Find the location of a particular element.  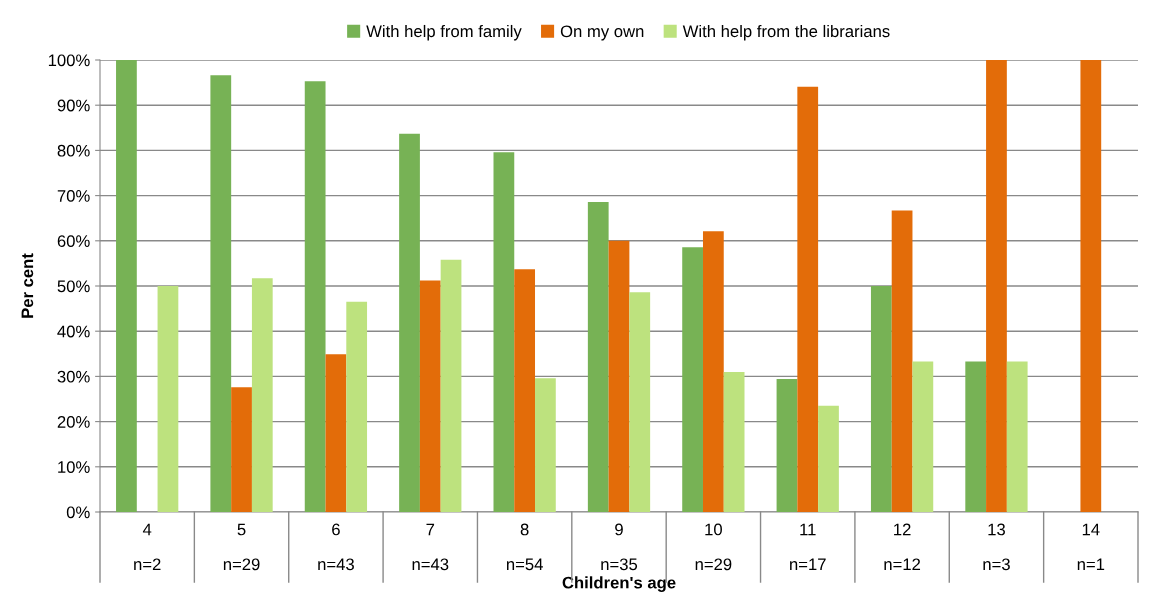

category-label: 11 n=17 is located at coordinates (808, 547).